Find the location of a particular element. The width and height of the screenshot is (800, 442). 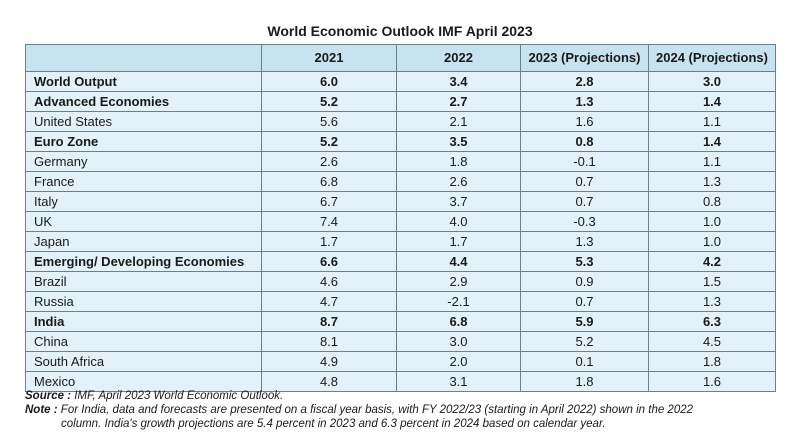

value-cell: 4.2 is located at coordinates (712, 261).